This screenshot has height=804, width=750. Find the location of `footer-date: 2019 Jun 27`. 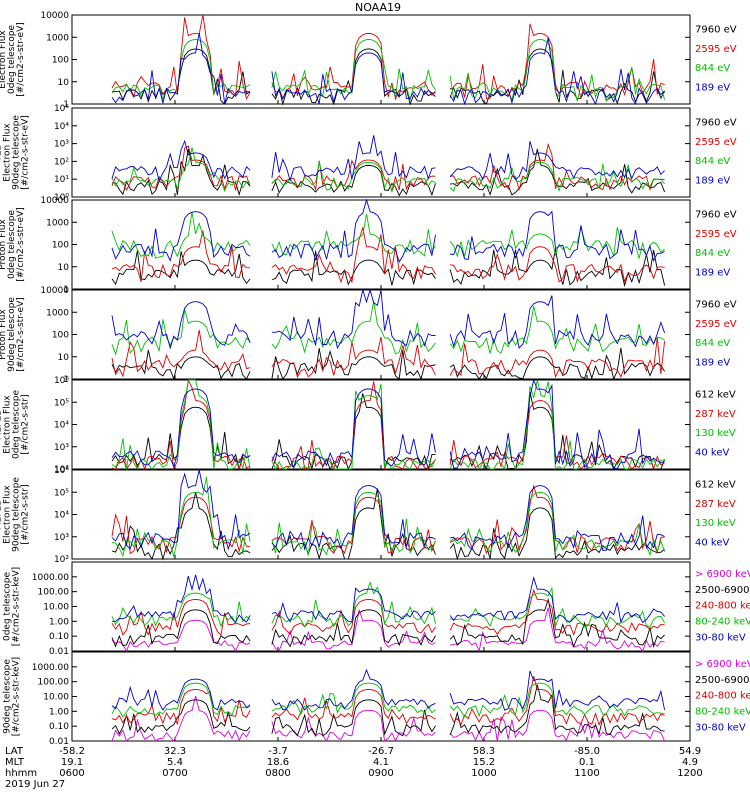

footer-date: 2019 Jun 27 is located at coordinates (35, 784).